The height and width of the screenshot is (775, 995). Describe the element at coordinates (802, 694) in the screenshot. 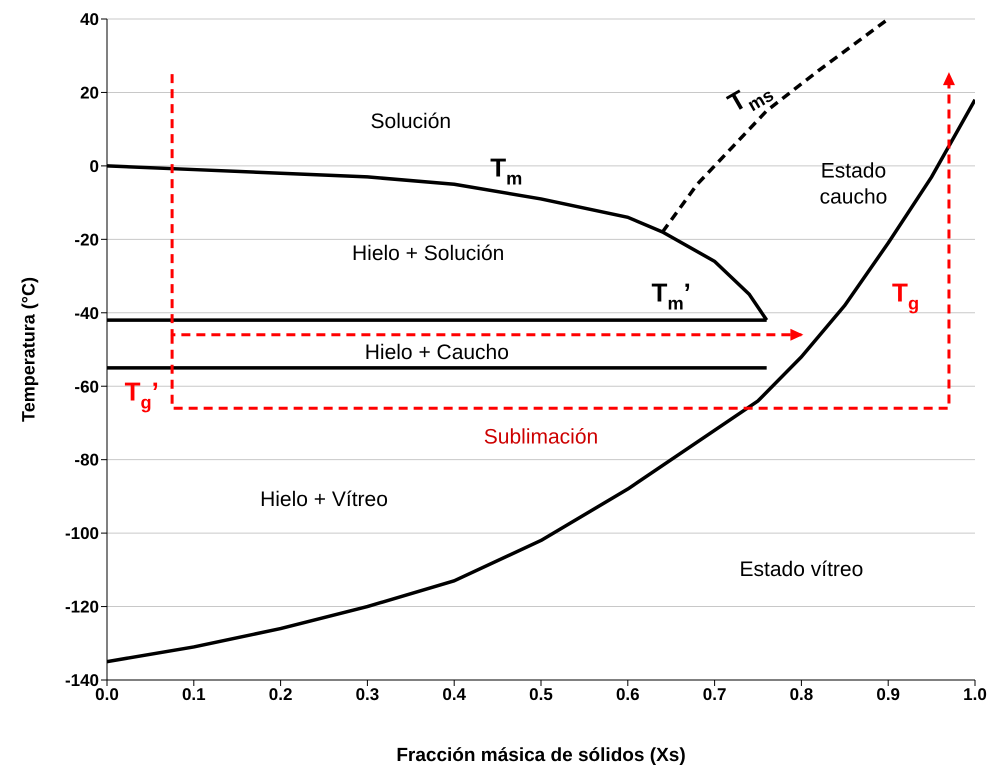

I see `x-tick-label: 0.8` at that location.